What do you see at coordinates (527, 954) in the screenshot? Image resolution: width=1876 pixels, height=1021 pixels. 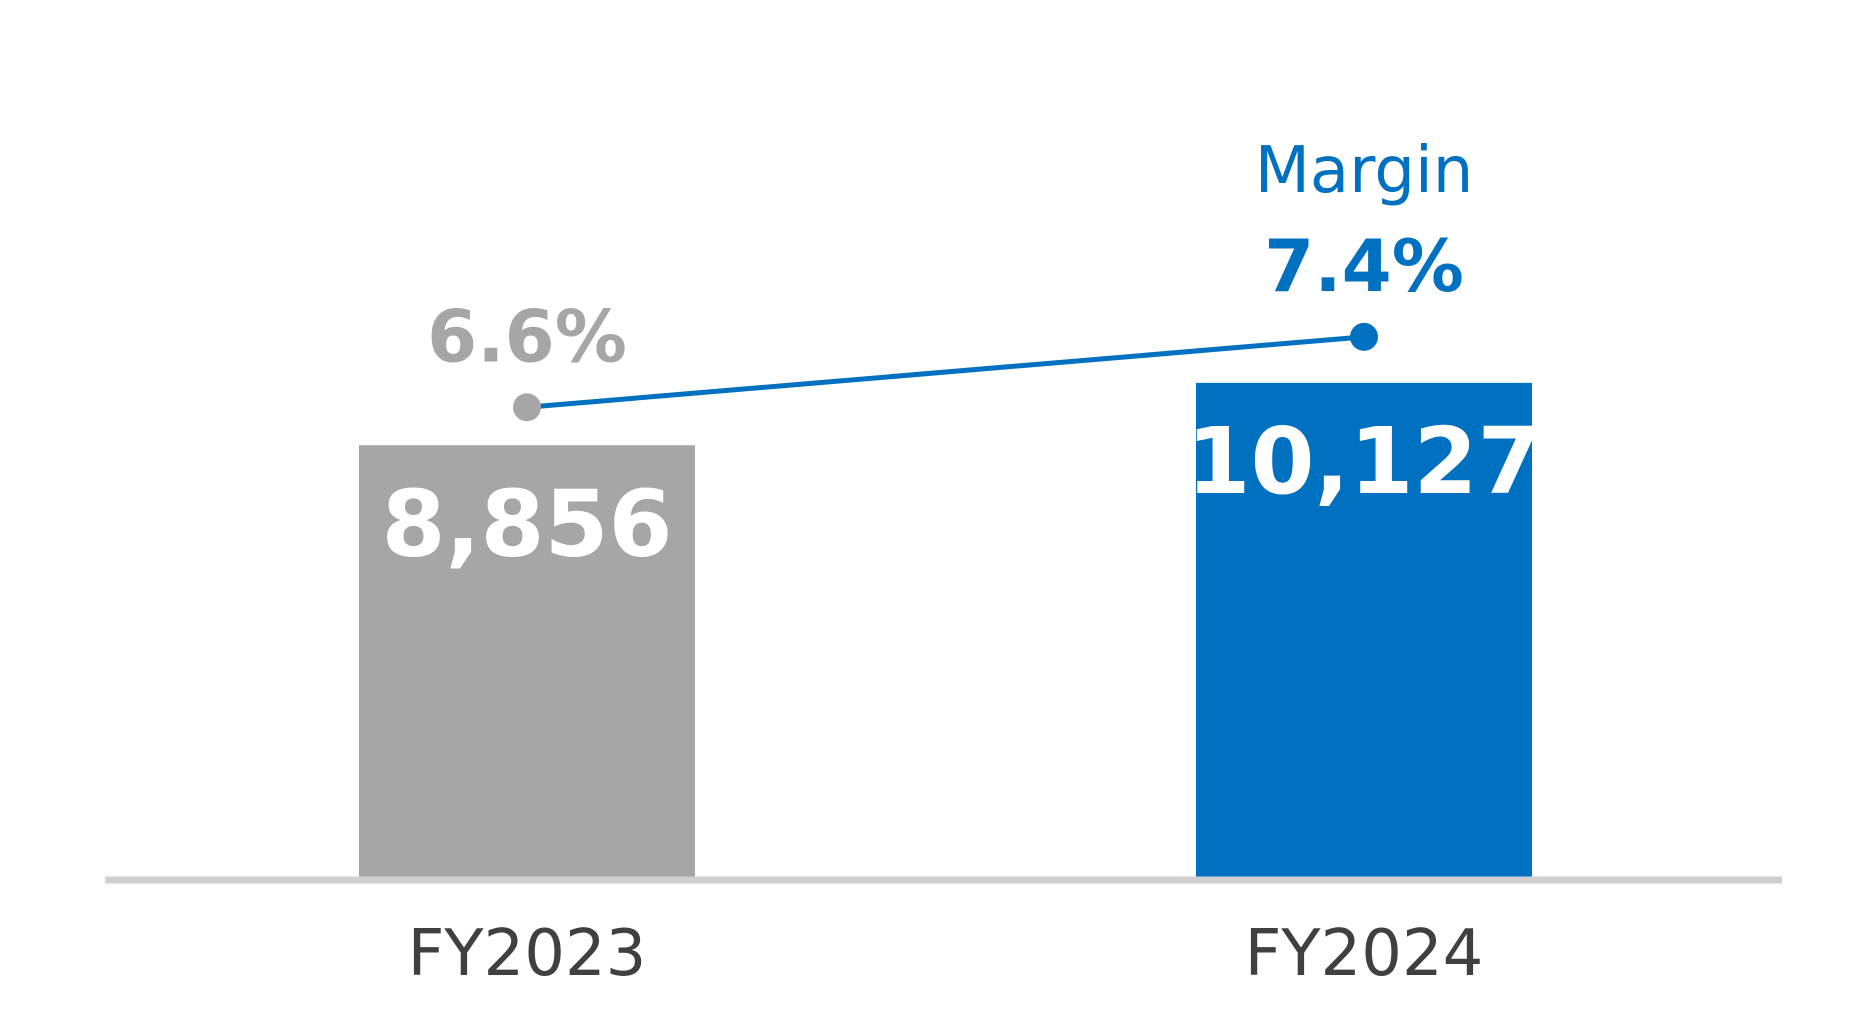 I see `category-label: FY2023` at bounding box center [527, 954].